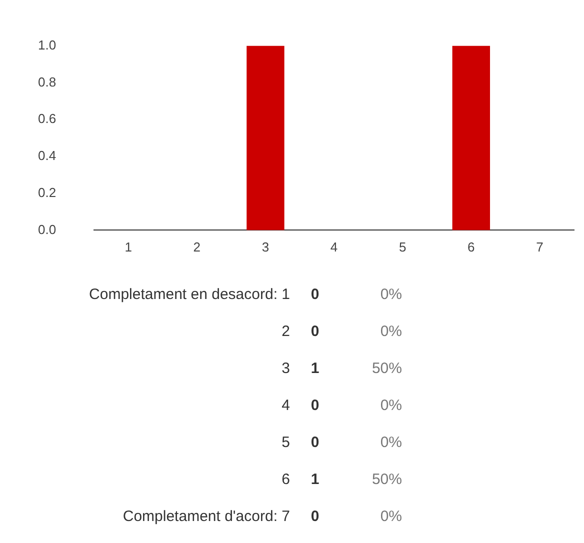 The image size is (584, 543). I want to click on category-label: 6, so click(286, 479).